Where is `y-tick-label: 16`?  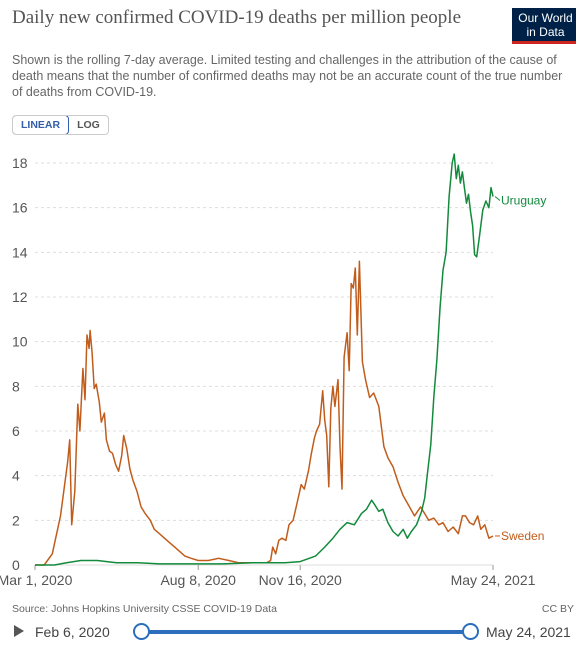 y-tick-label: 16 is located at coordinates (20, 208).